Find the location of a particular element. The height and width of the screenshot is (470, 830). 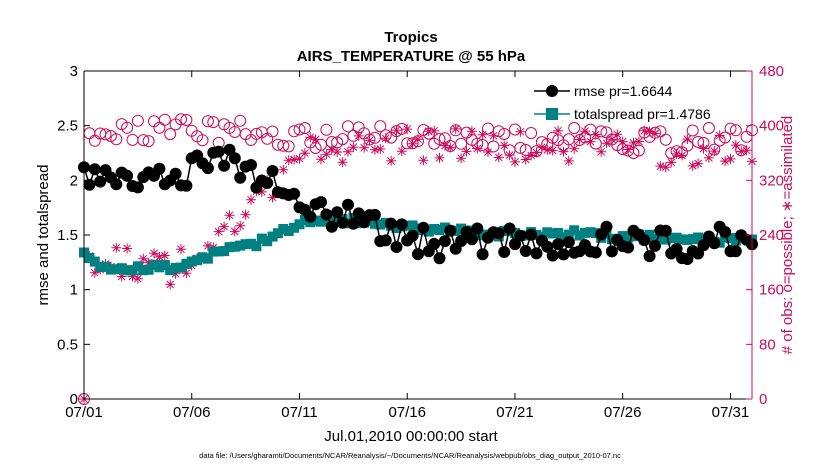

y-tick-label-right: 0 is located at coordinates (763, 399).